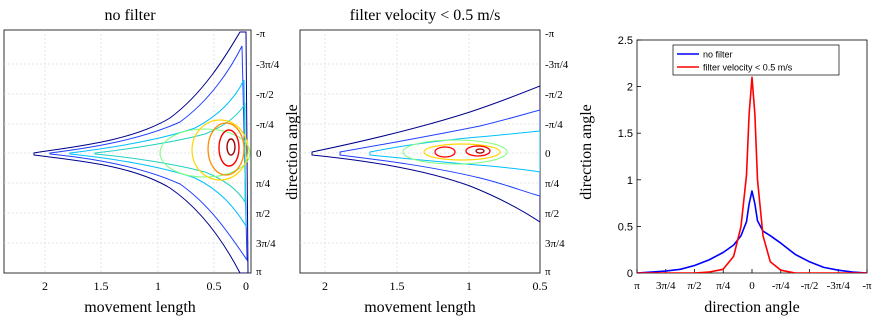 The image size is (873, 323). I want to click on left-x-axis-label: movement length, so click(140, 307).